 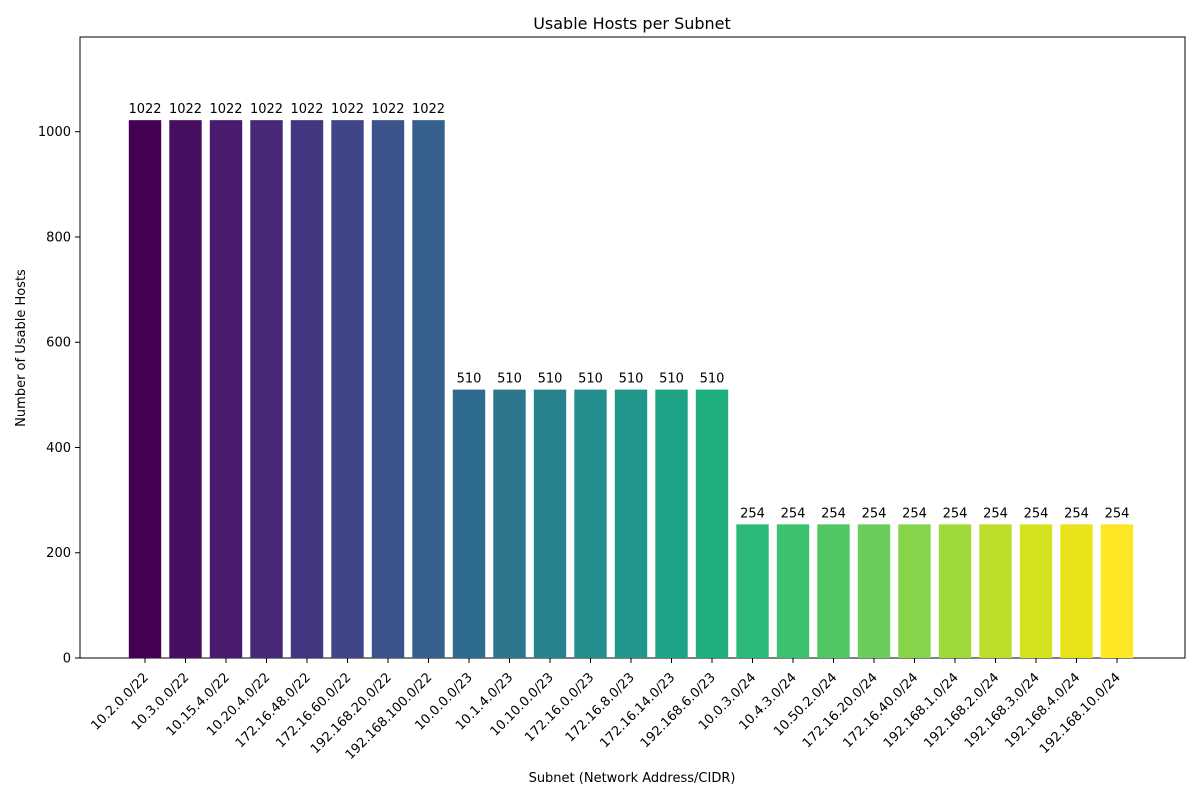 What do you see at coordinates (58, 343) in the screenshot?
I see `y-tick-label: 600` at bounding box center [58, 343].